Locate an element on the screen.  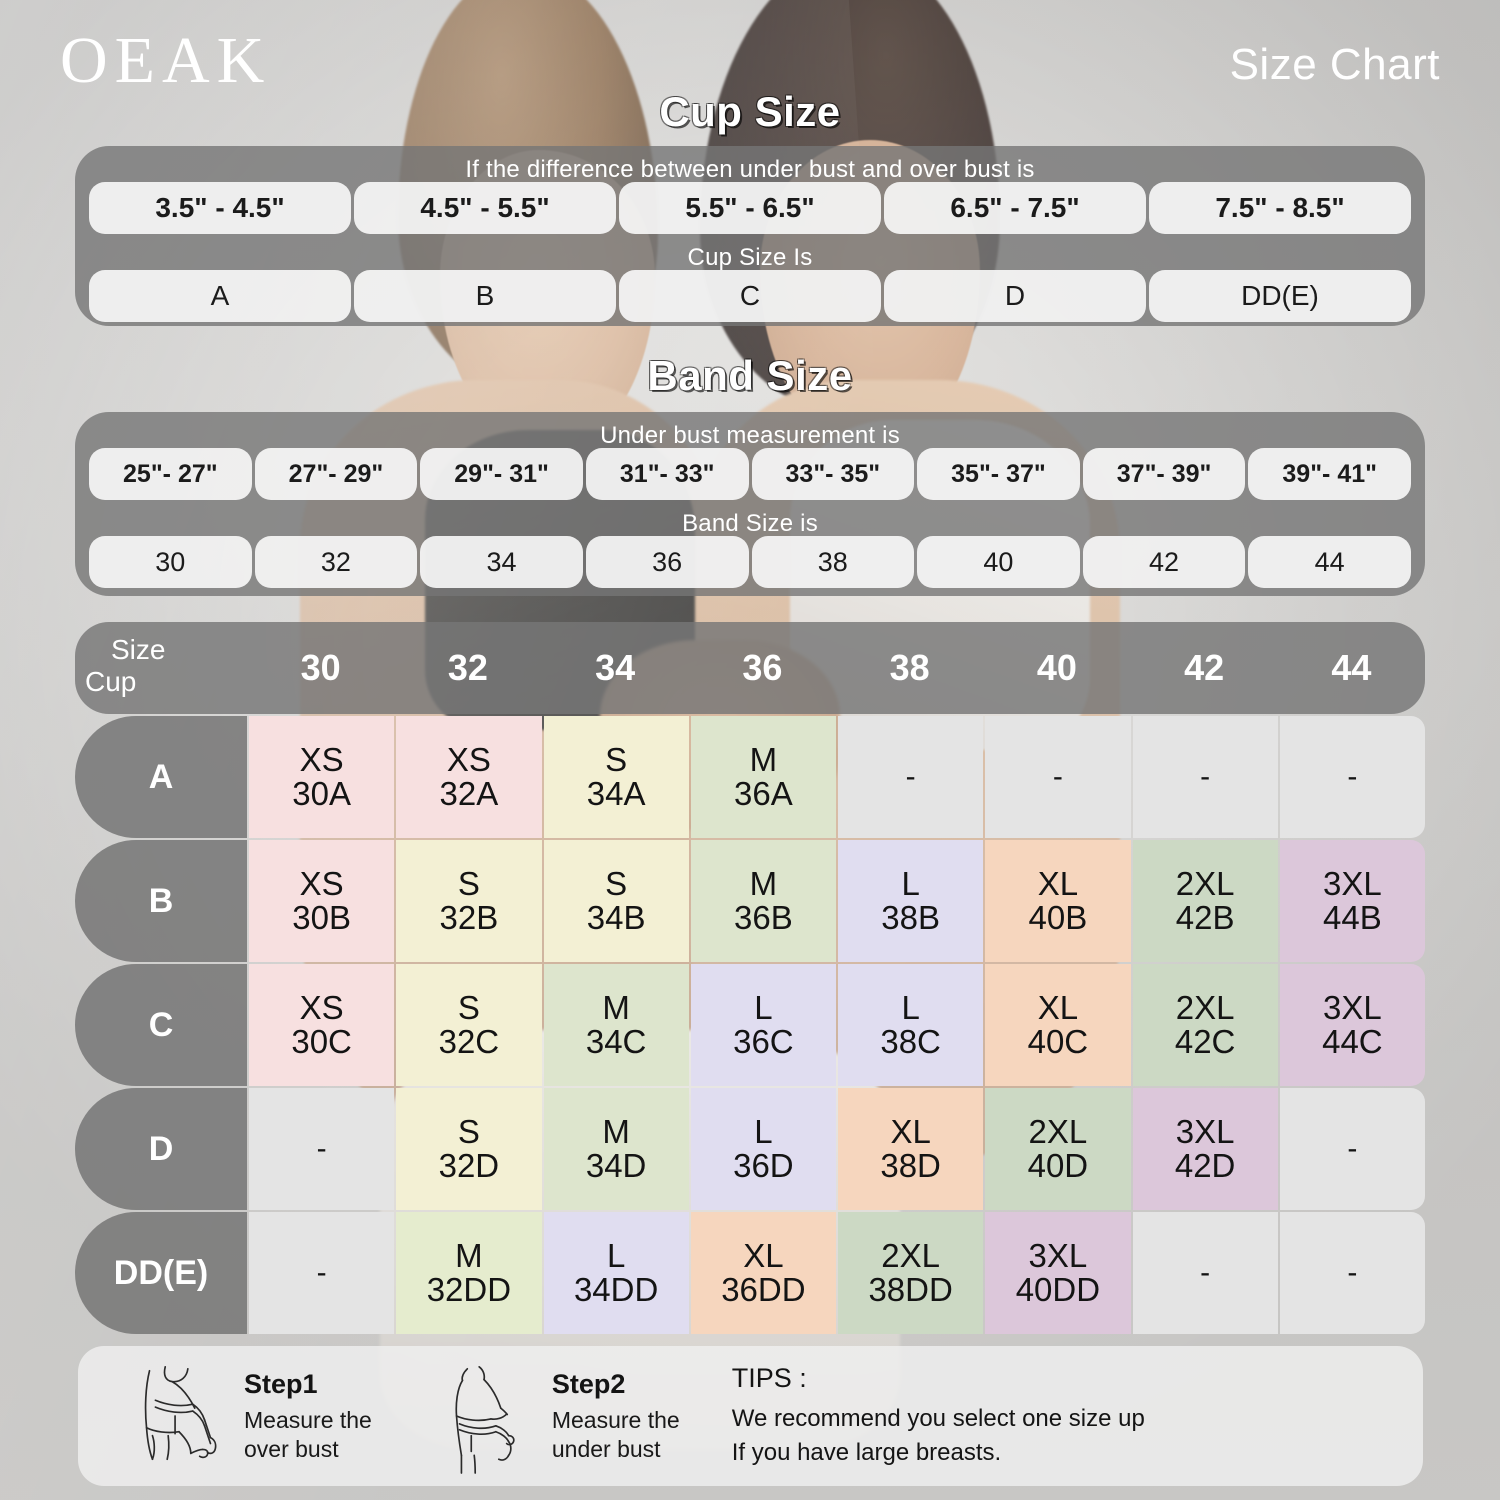
cup-letter-chip: DD(E) is located at coordinates (1280, 296).